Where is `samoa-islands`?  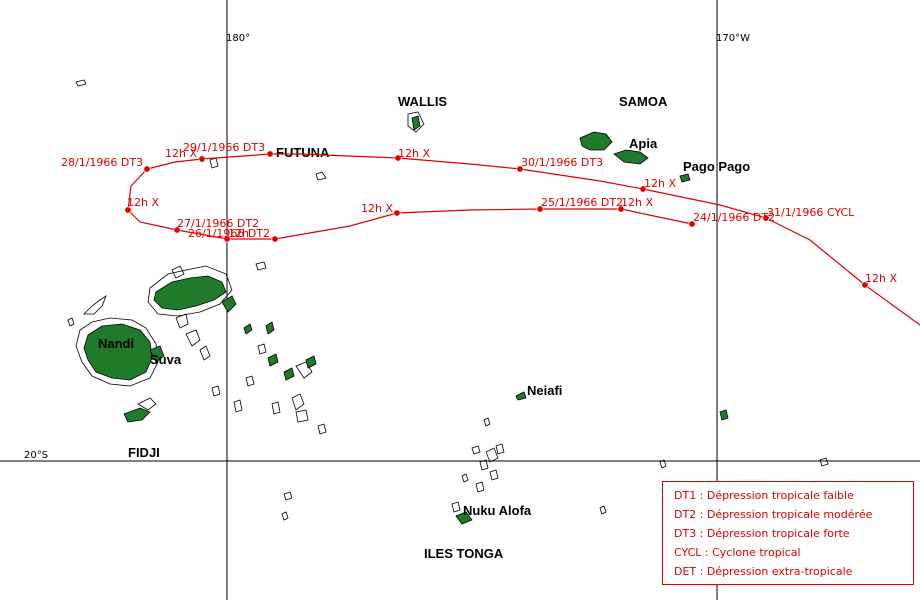 samoa-islands is located at coordinates (635, 157).